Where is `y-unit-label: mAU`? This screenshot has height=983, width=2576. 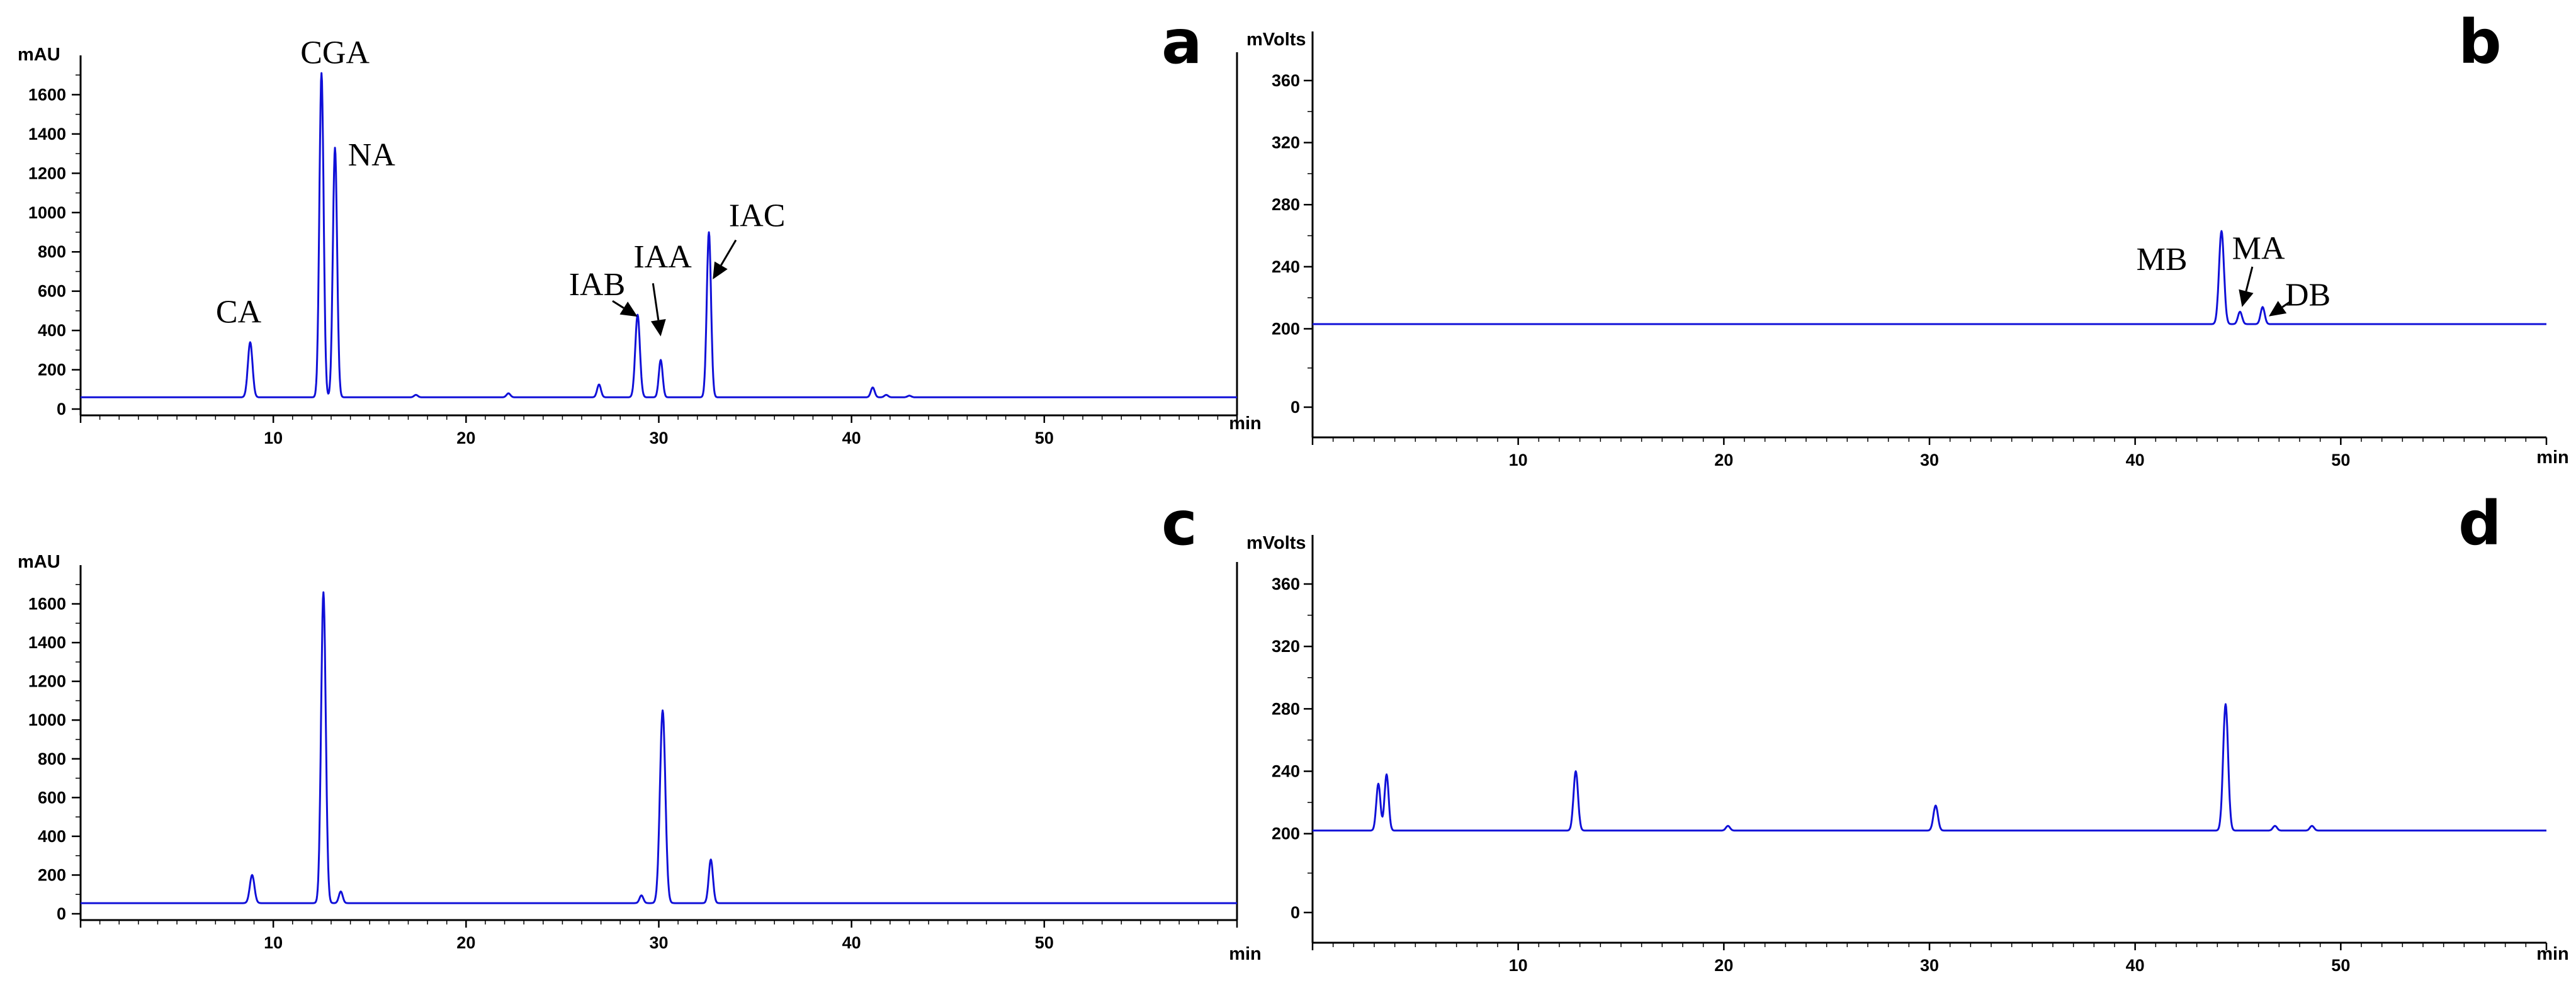 y-unit-label: mAU is located at coordinates (39, 55).